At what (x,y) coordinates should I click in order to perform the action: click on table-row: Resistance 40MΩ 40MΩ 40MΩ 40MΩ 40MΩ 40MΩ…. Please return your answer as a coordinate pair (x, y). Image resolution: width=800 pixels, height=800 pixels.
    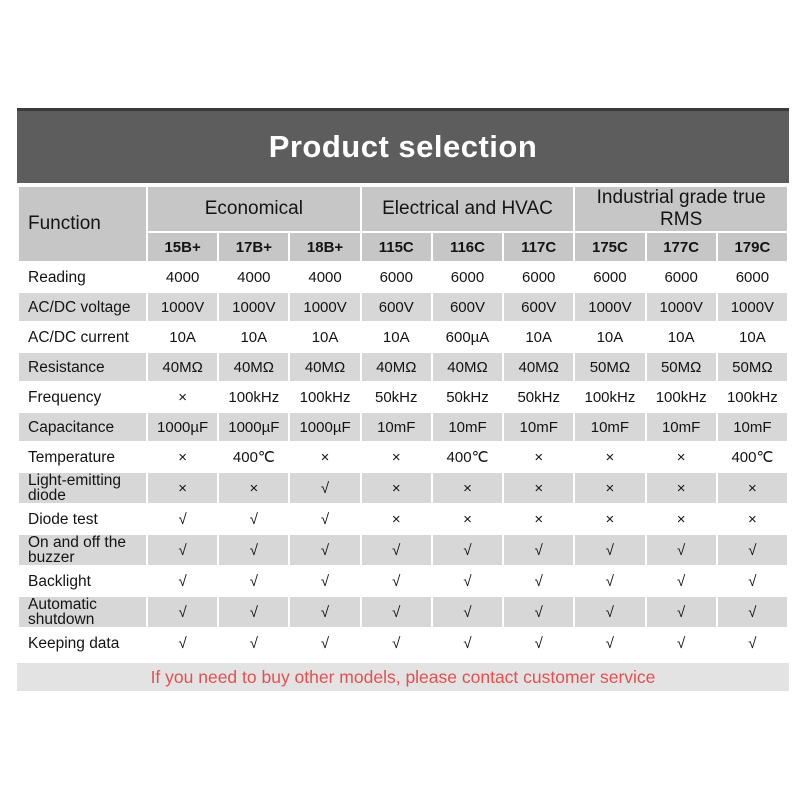
    Looking at the image, I should click on (403, 367).